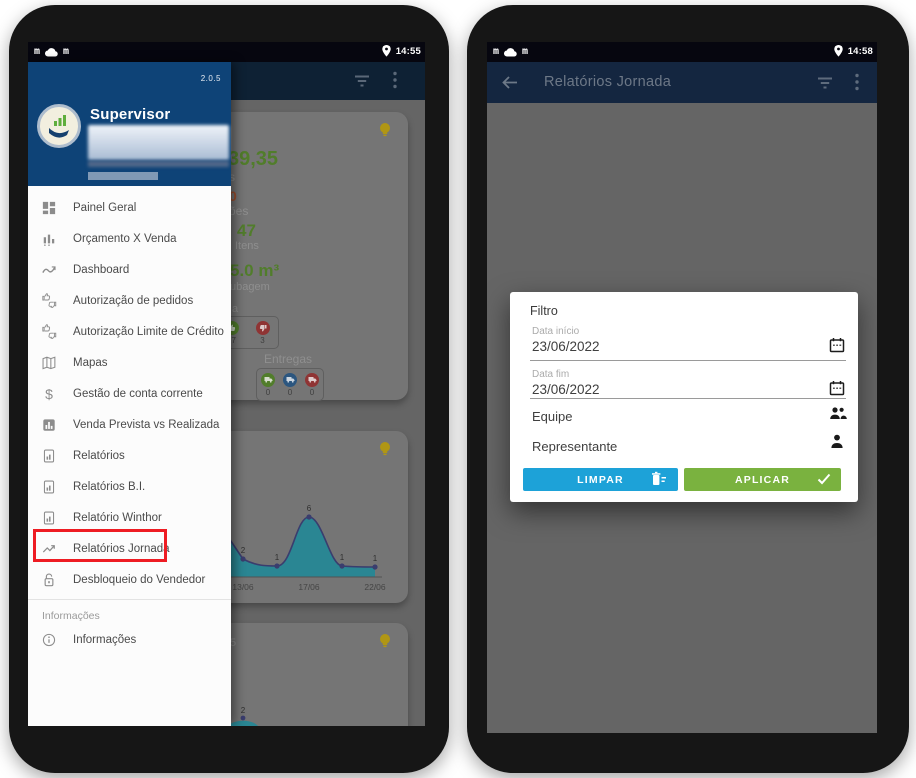 The image size is (916, 778). What do you see at coordinates (49, 270) in the screenshot?
I see `line-chart-icon` at bounding box center [49, 270].